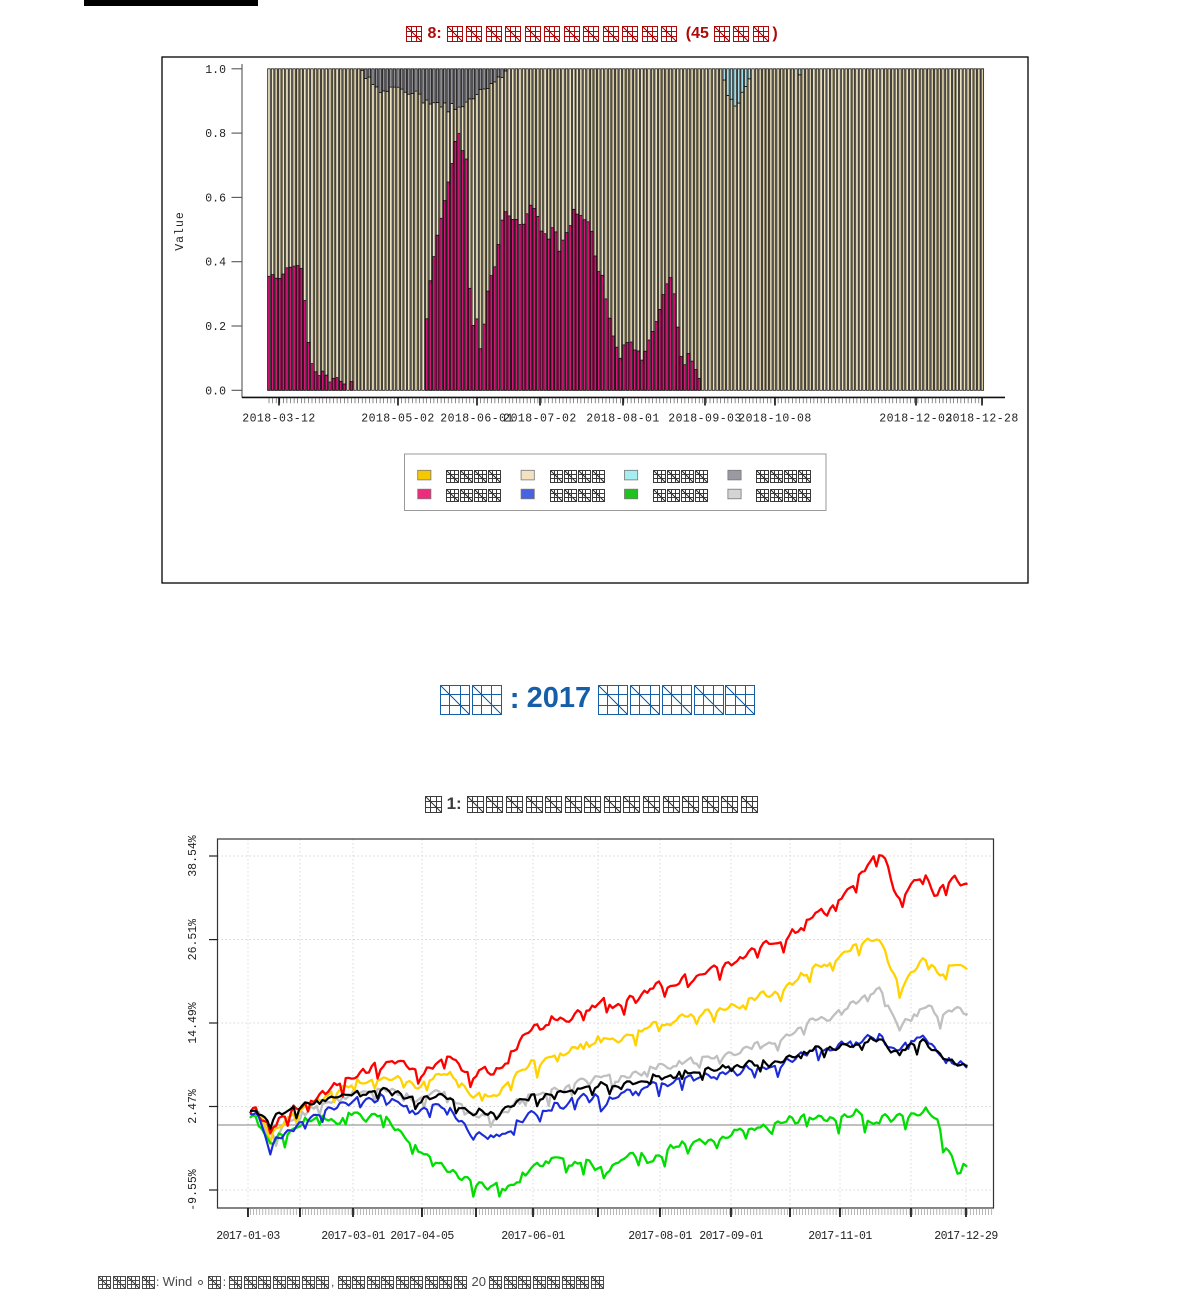 The height and width of the screenshot is (1313, 1191). Describe the element at coordinates (540, 419) in the screenshot. I see `svg-text: 2018-07-02` at that location.